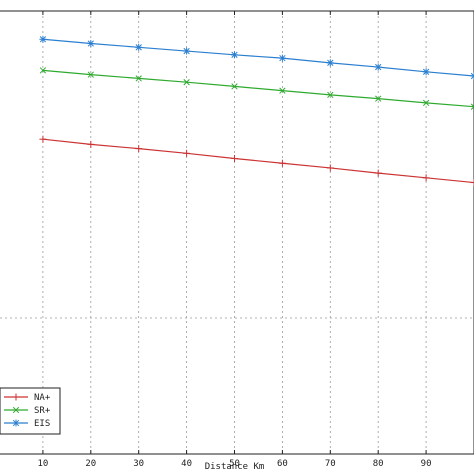 This screenshot has height=474, width=474. What do you see at coordinates (234, 464) in the screenshot?
I see `x-tick-label: 50` at bounding box center [234, 464].